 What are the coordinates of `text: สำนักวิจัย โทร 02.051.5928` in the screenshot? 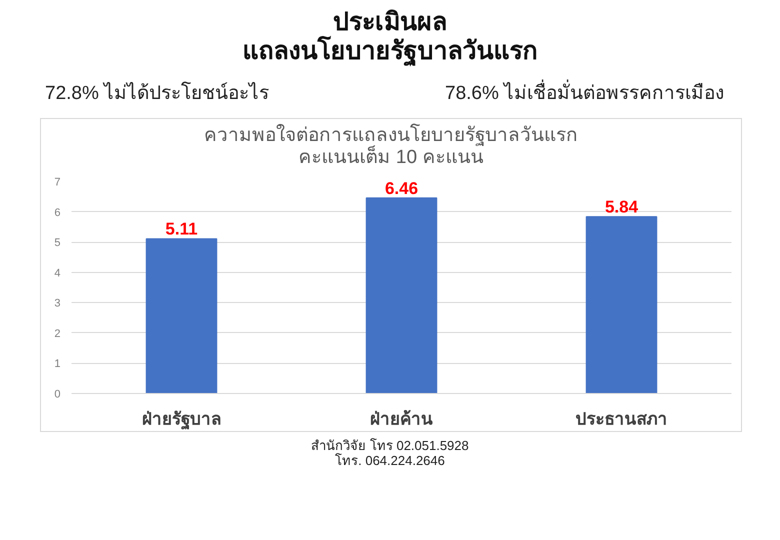 It's located at (390, 445).